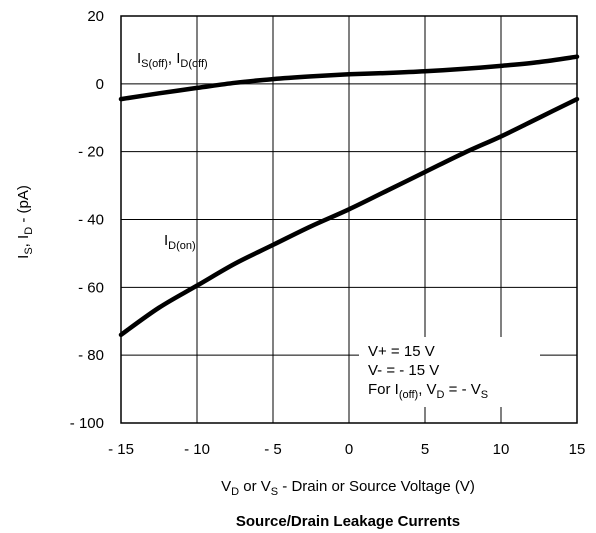 The image size is (596, 533). Describe the element at coordinates (91, 287) in the screenshot. I see `y-tick-label: - 60` at that location.